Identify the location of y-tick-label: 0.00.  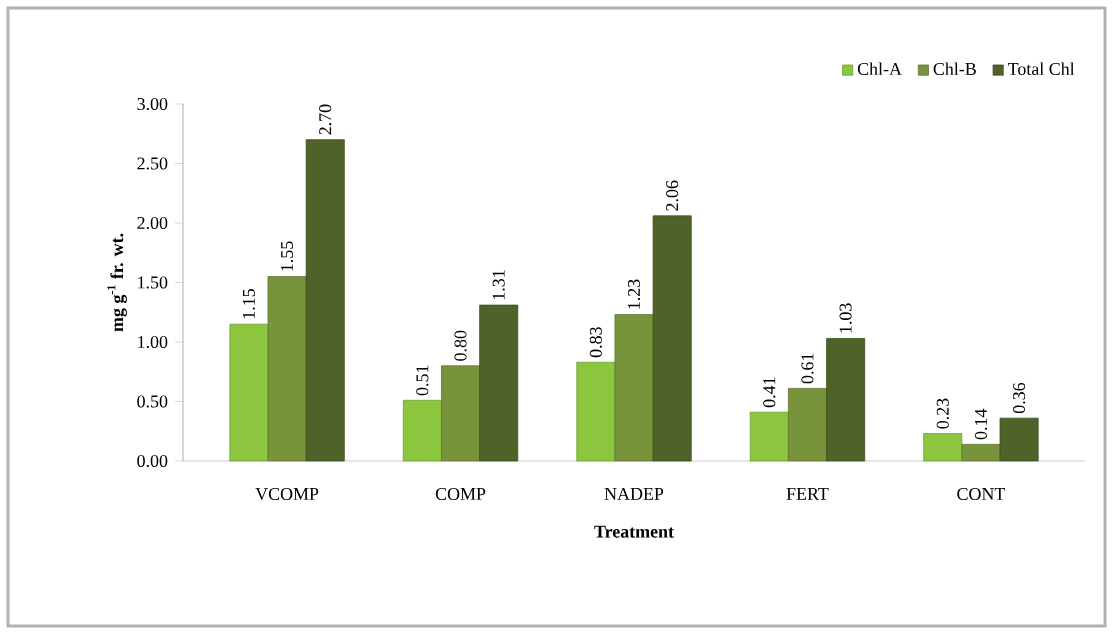
(152, 461).